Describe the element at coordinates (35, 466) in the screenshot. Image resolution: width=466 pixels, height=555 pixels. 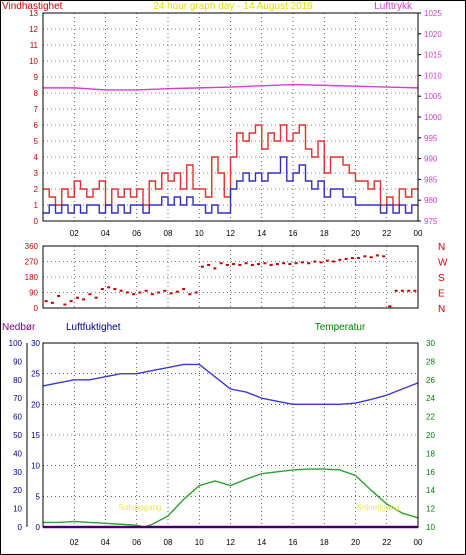
I see `humidity-tick-label: 10` at that location.